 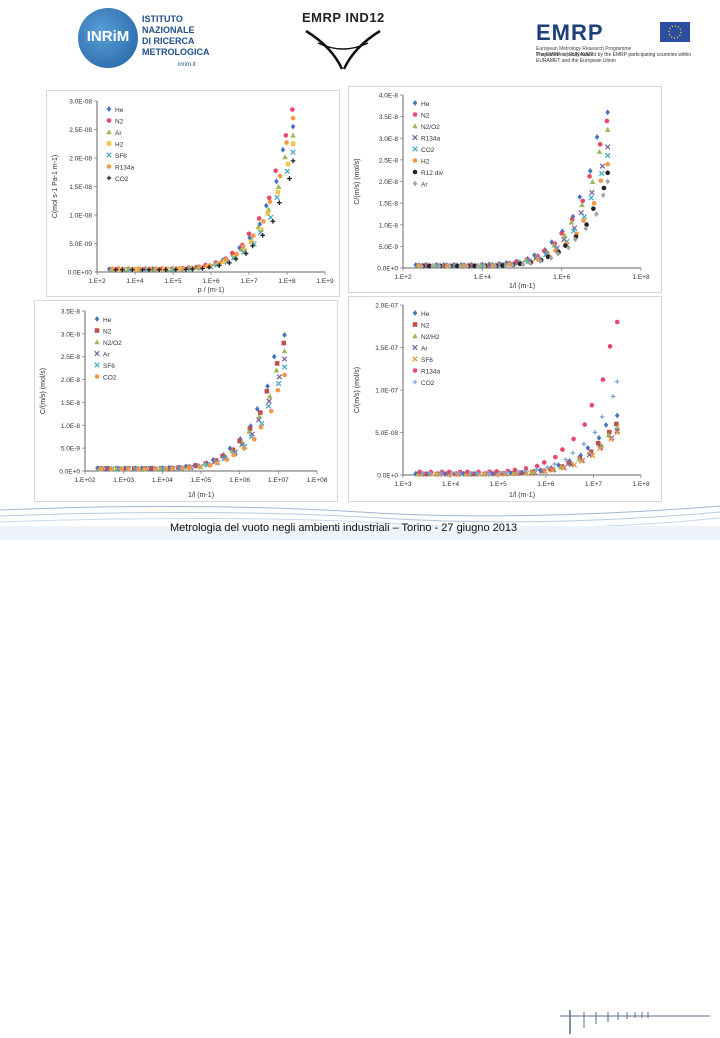 What do you see at coordinates (239, 480) in the screenshot?
I see `x-tick-label: 1.E+06` at bounding box center [239, 480].